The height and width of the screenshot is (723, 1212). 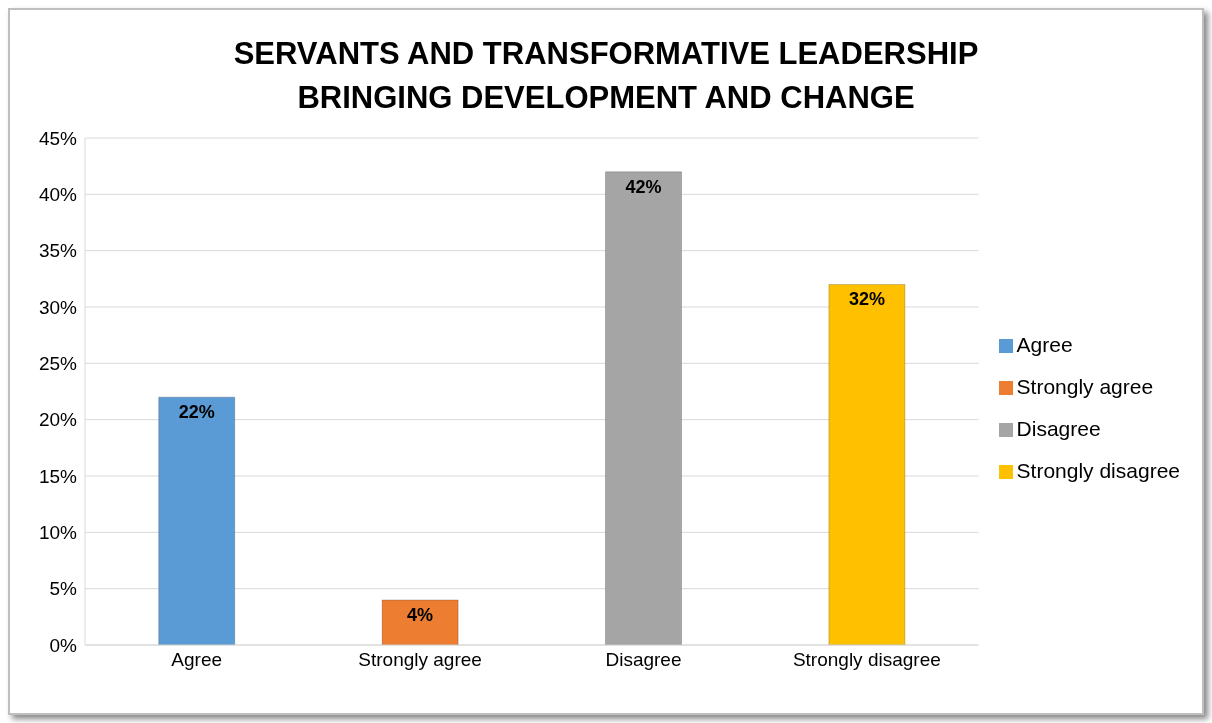 I want to click on legend-label: Disagree, so click(x=1058, y=428).